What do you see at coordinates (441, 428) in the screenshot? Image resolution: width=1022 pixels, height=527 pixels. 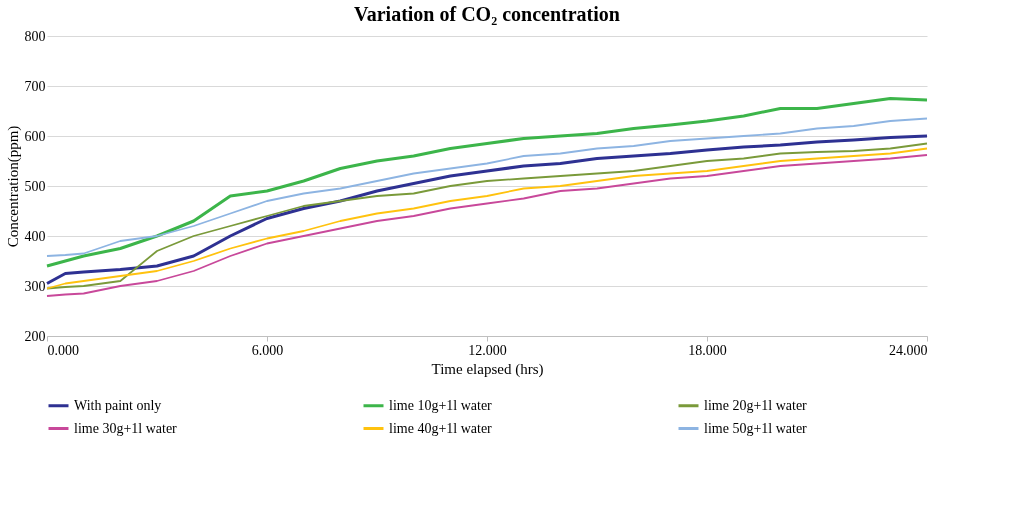 I see `legend-label: lime 40g+1l water` at bounding box center [441, 428].